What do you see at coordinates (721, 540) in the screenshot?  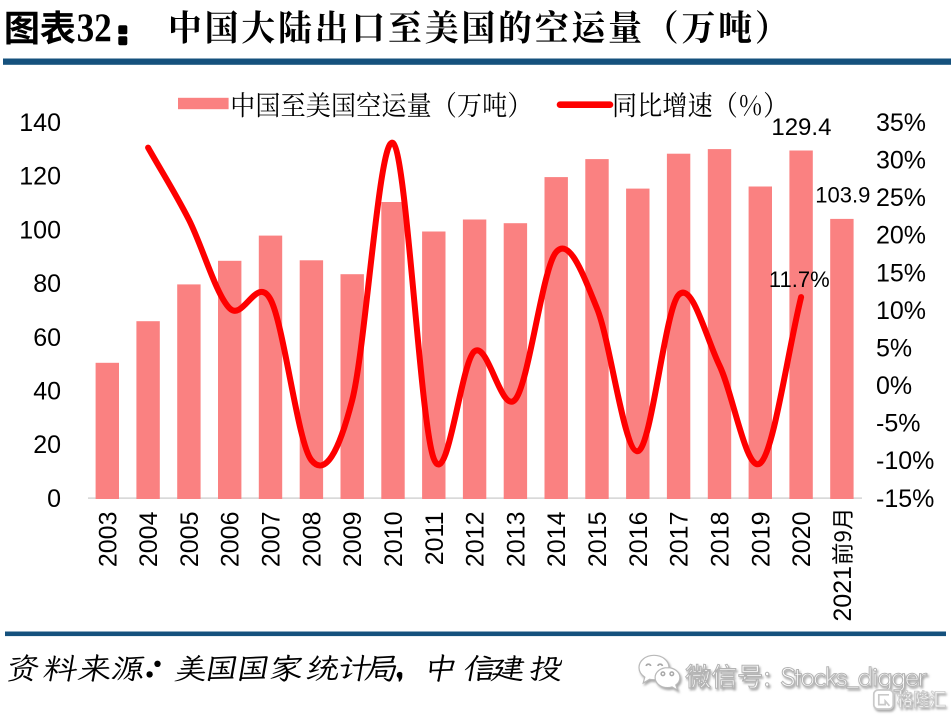 I see `svg-text: 2018` at bounding box center [721, 540].